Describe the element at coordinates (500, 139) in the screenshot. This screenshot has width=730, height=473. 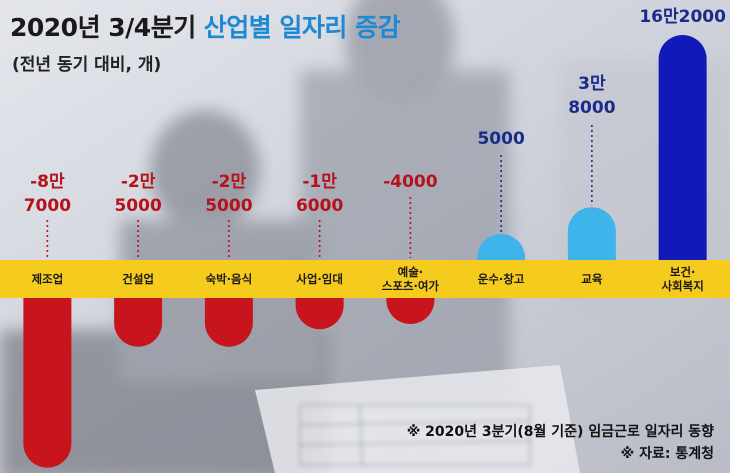
I see `value-label-5: 5000` at that location.